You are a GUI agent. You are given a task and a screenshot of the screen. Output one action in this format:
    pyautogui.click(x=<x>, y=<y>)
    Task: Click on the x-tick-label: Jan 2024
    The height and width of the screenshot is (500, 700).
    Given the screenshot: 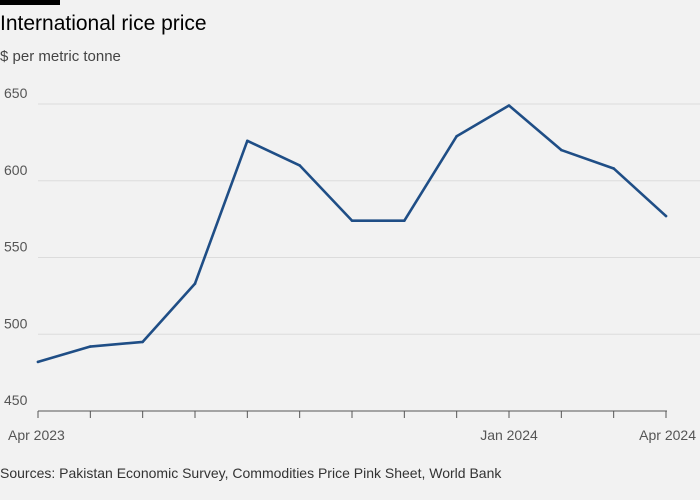 What is the action you would take?
    pyautogui.click(x=509, y=435)
    